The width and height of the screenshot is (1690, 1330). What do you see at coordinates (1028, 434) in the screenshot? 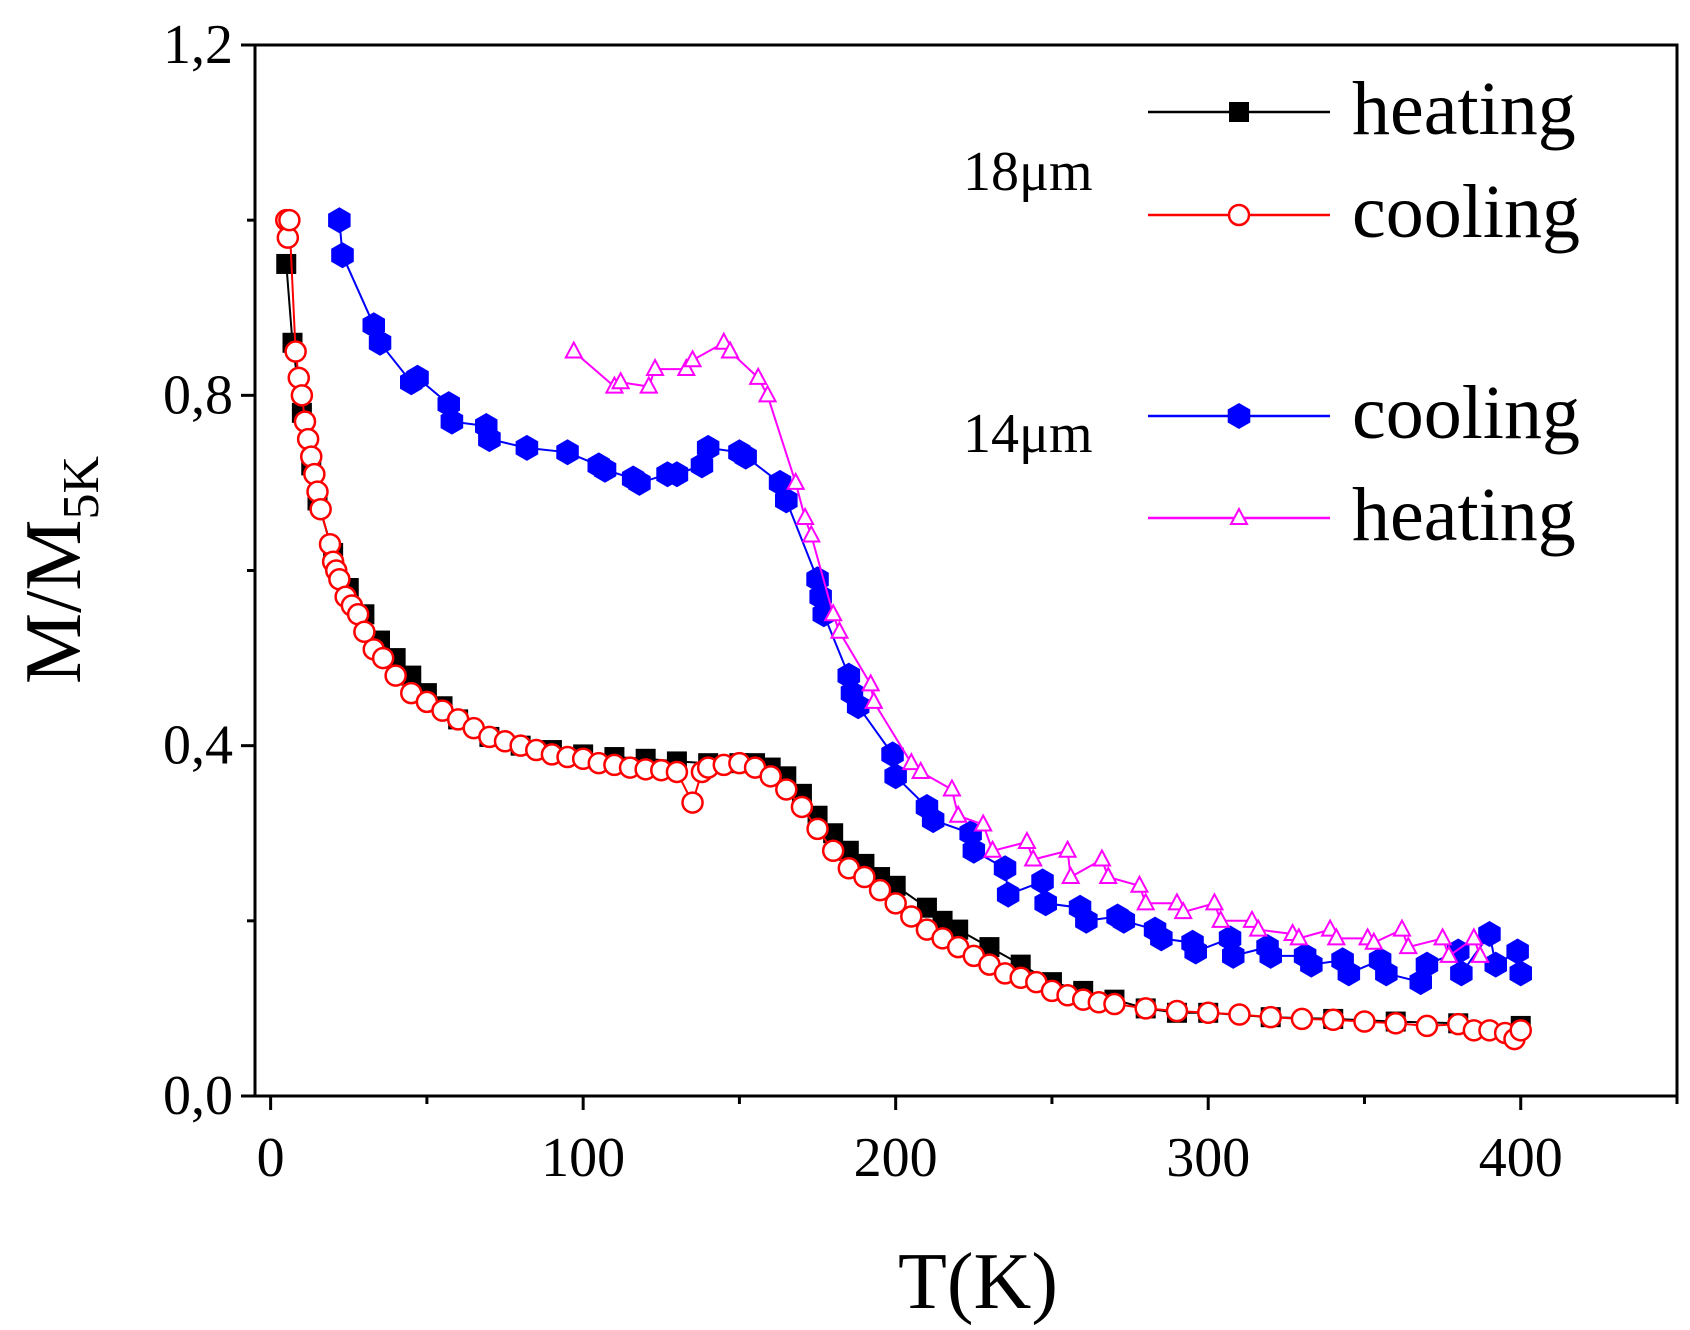
I see `group-label-14um: 14μm` at bounding box center [1028, 434].